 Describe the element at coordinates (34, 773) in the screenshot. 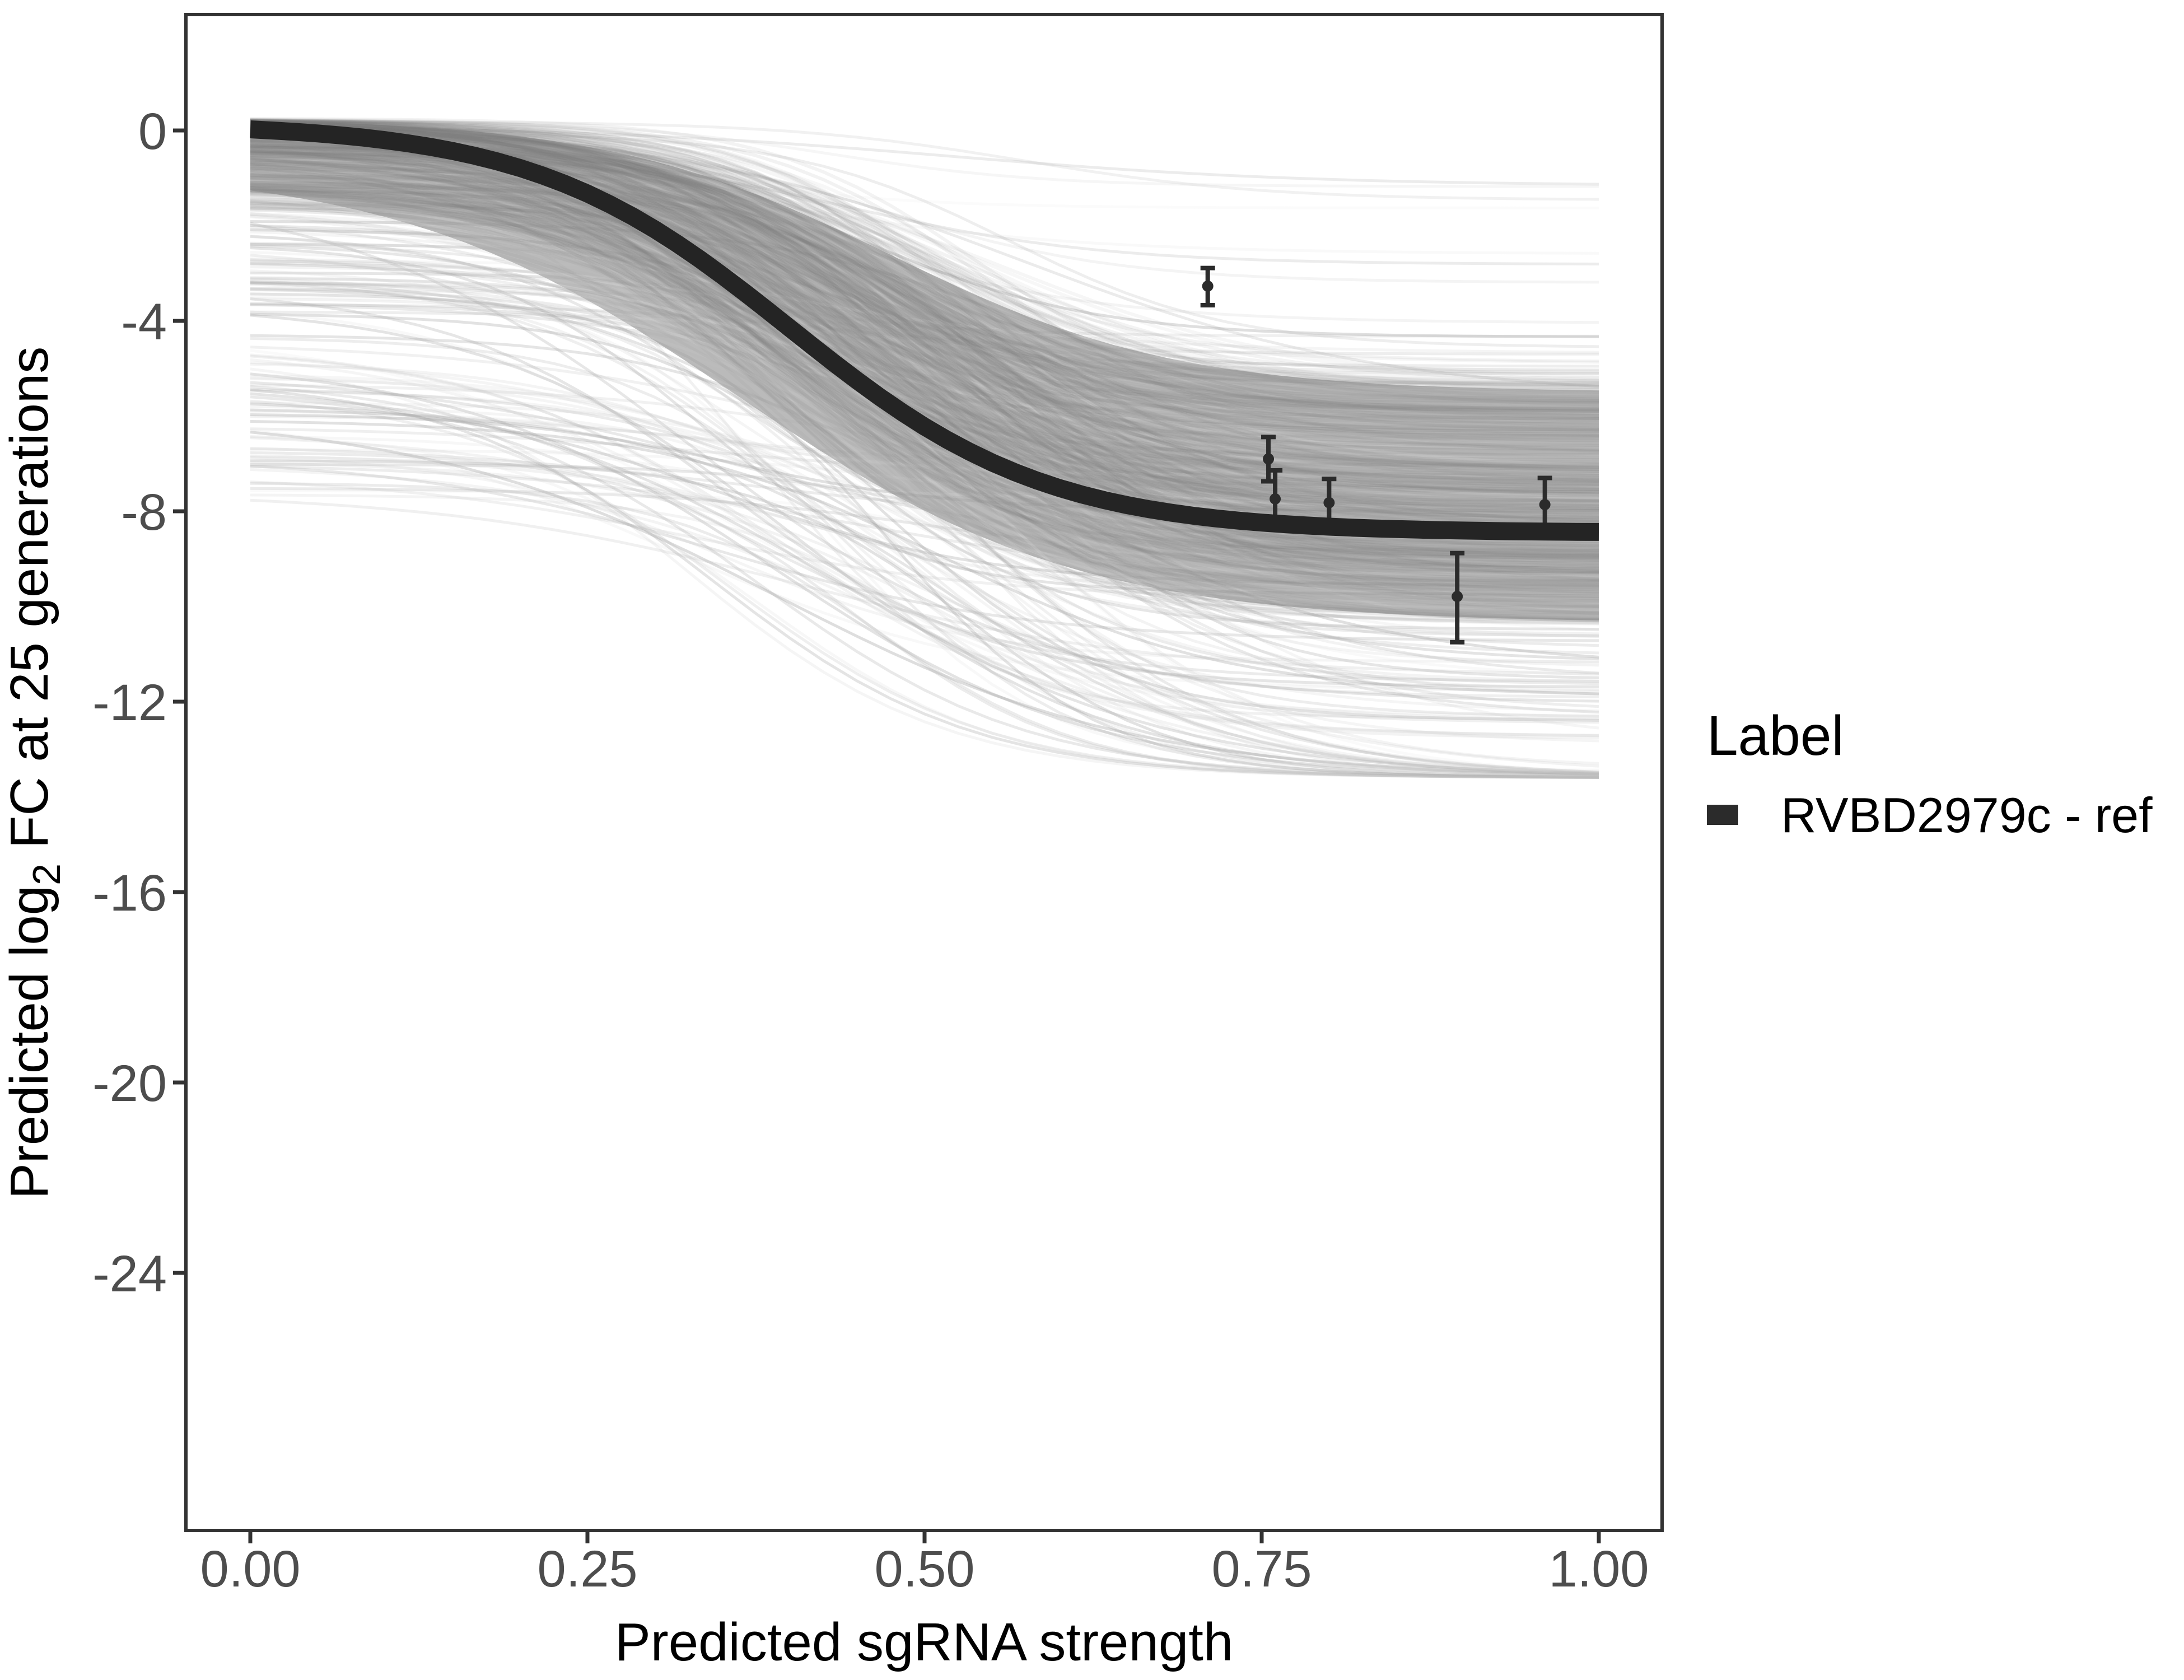

I see `y-axis-title: Predicted log2 FC at 25 generations` at that location.